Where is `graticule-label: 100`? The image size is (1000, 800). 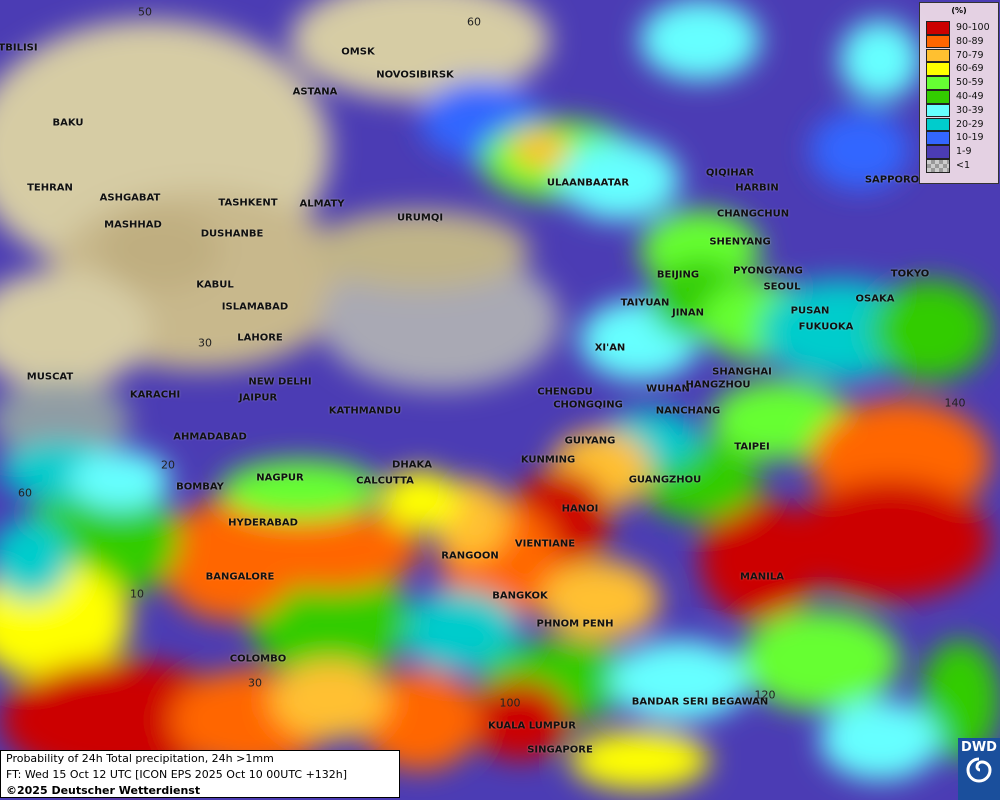 graticule-label: 100 is located at coordinates (510, 703).